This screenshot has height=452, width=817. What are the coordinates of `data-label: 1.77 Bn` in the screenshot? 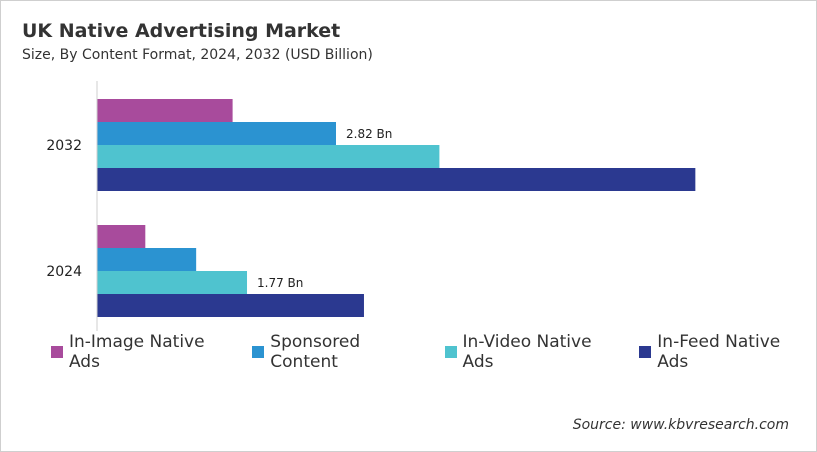 It's located at (280, 283).